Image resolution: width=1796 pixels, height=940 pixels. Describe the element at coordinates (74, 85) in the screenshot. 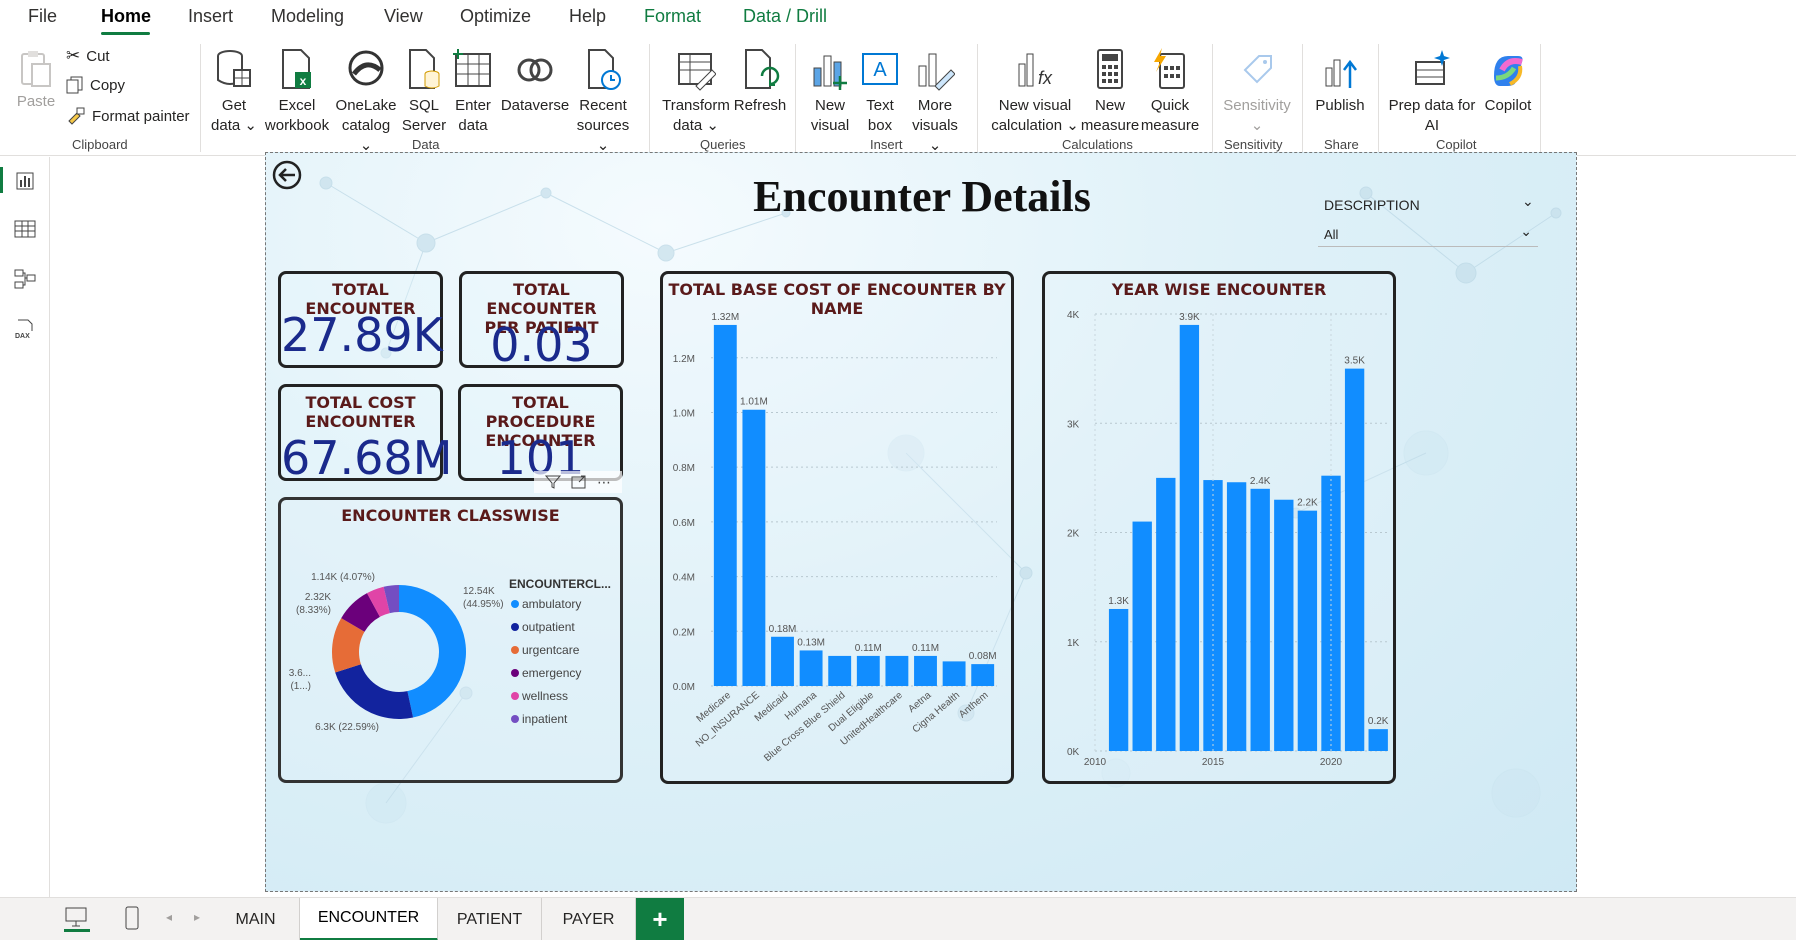

I see `copy-icon` at that location.